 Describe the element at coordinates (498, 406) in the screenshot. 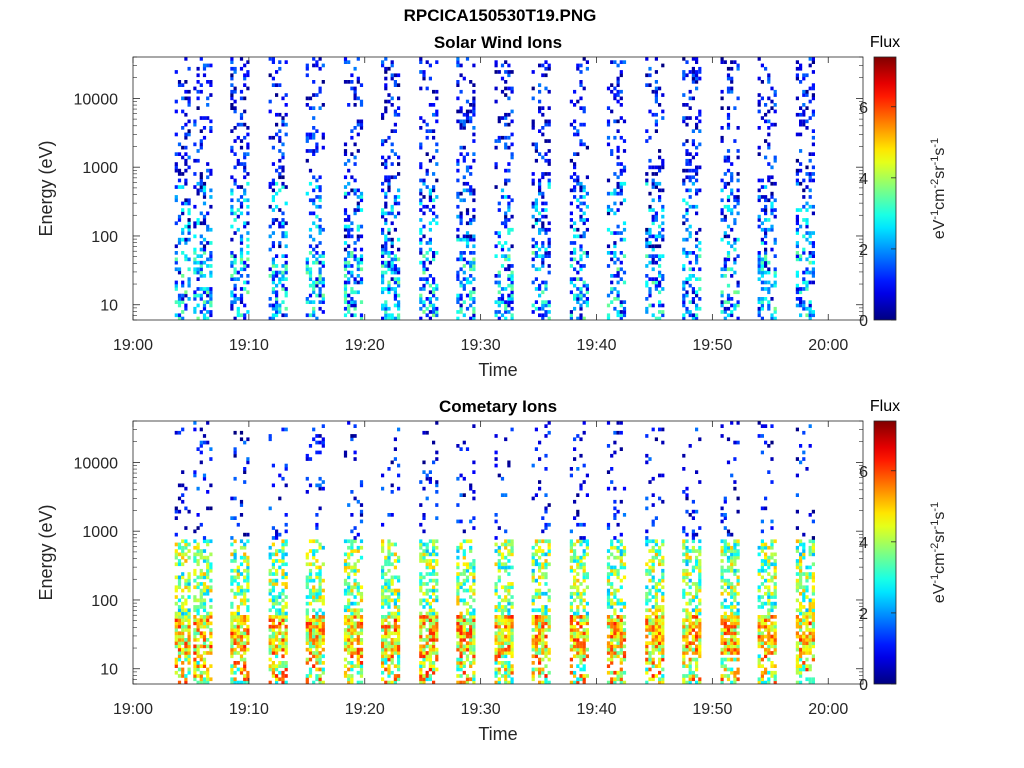

I see `panel-title: Cometary Ions` at that location.